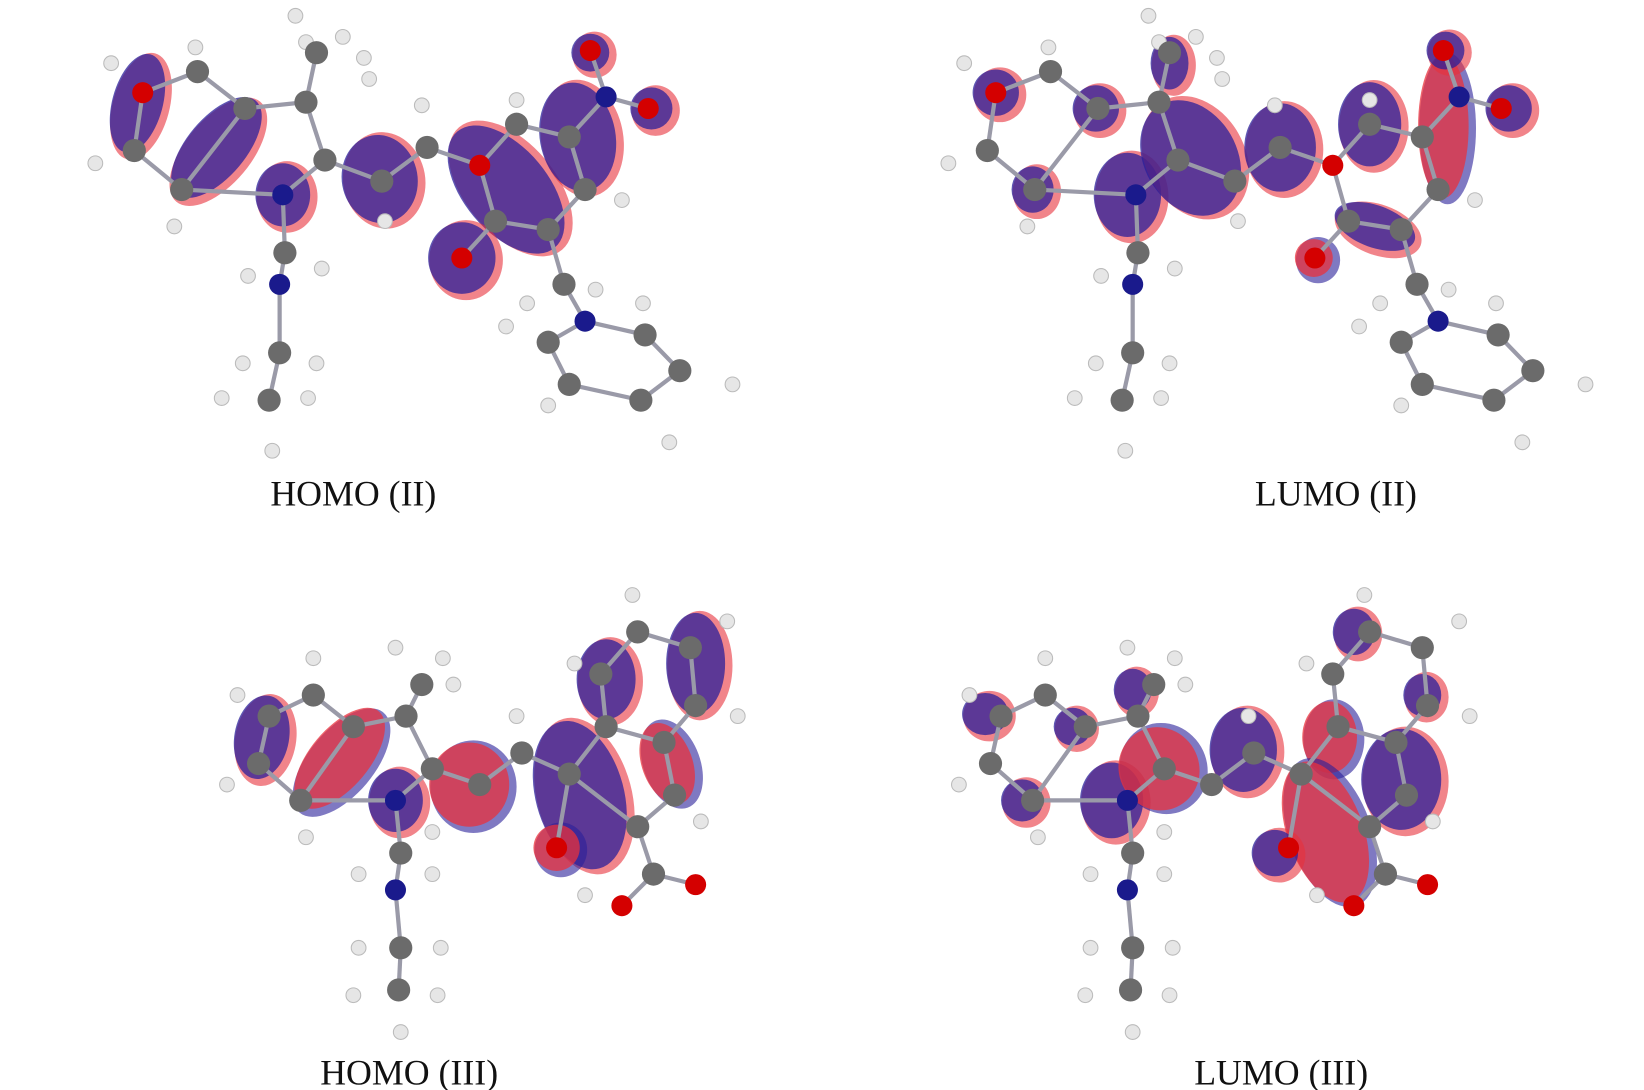  What do you see at coordinates (409, 1071) in the screenshot?
I see `label-homo-iii: HOMO (III)` at bounding box center [409, 1071].